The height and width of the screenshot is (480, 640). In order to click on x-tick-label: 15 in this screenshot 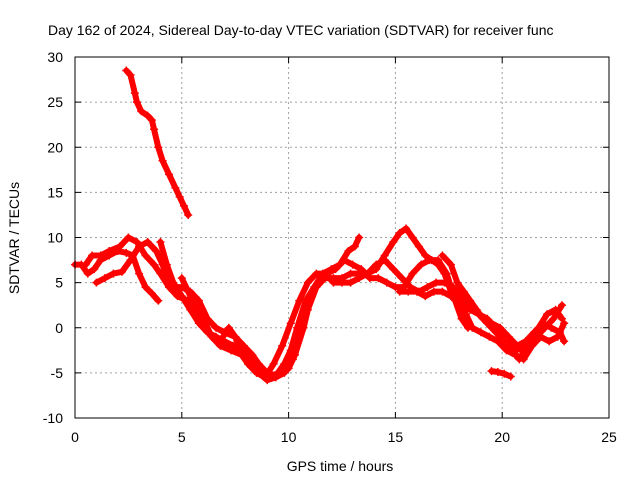, I will do `click(396, 437)`.